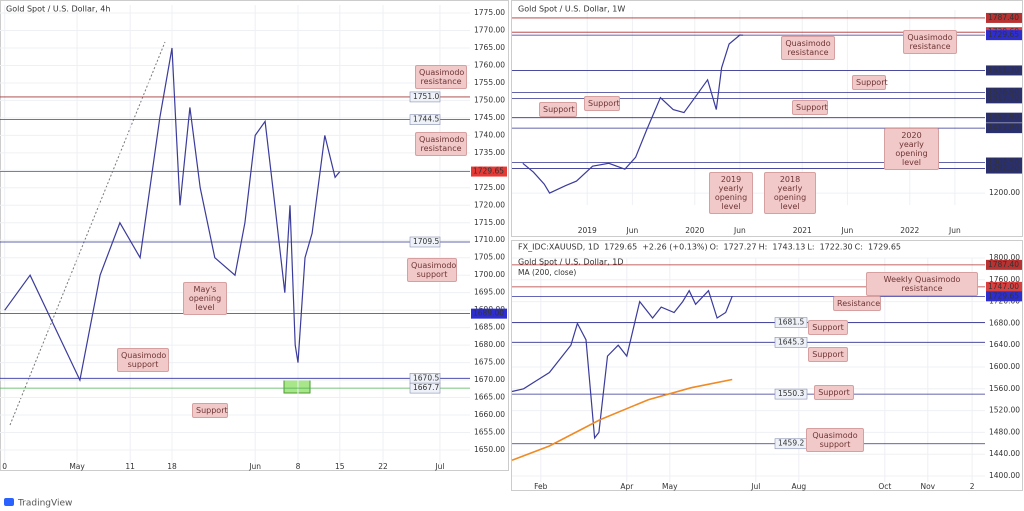 This screenshot has width=1024, height=511. I want to click on x-tick-label: Feb, so click(541, 486).